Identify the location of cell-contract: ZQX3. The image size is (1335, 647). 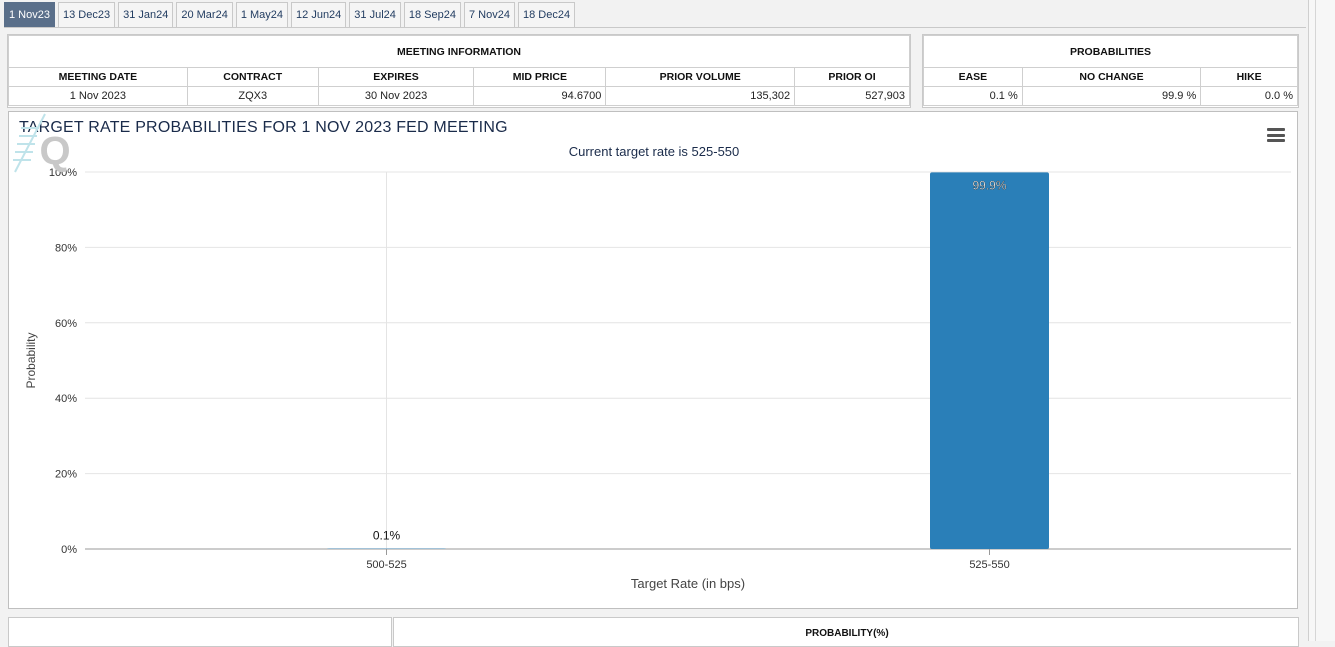
(252, 96).